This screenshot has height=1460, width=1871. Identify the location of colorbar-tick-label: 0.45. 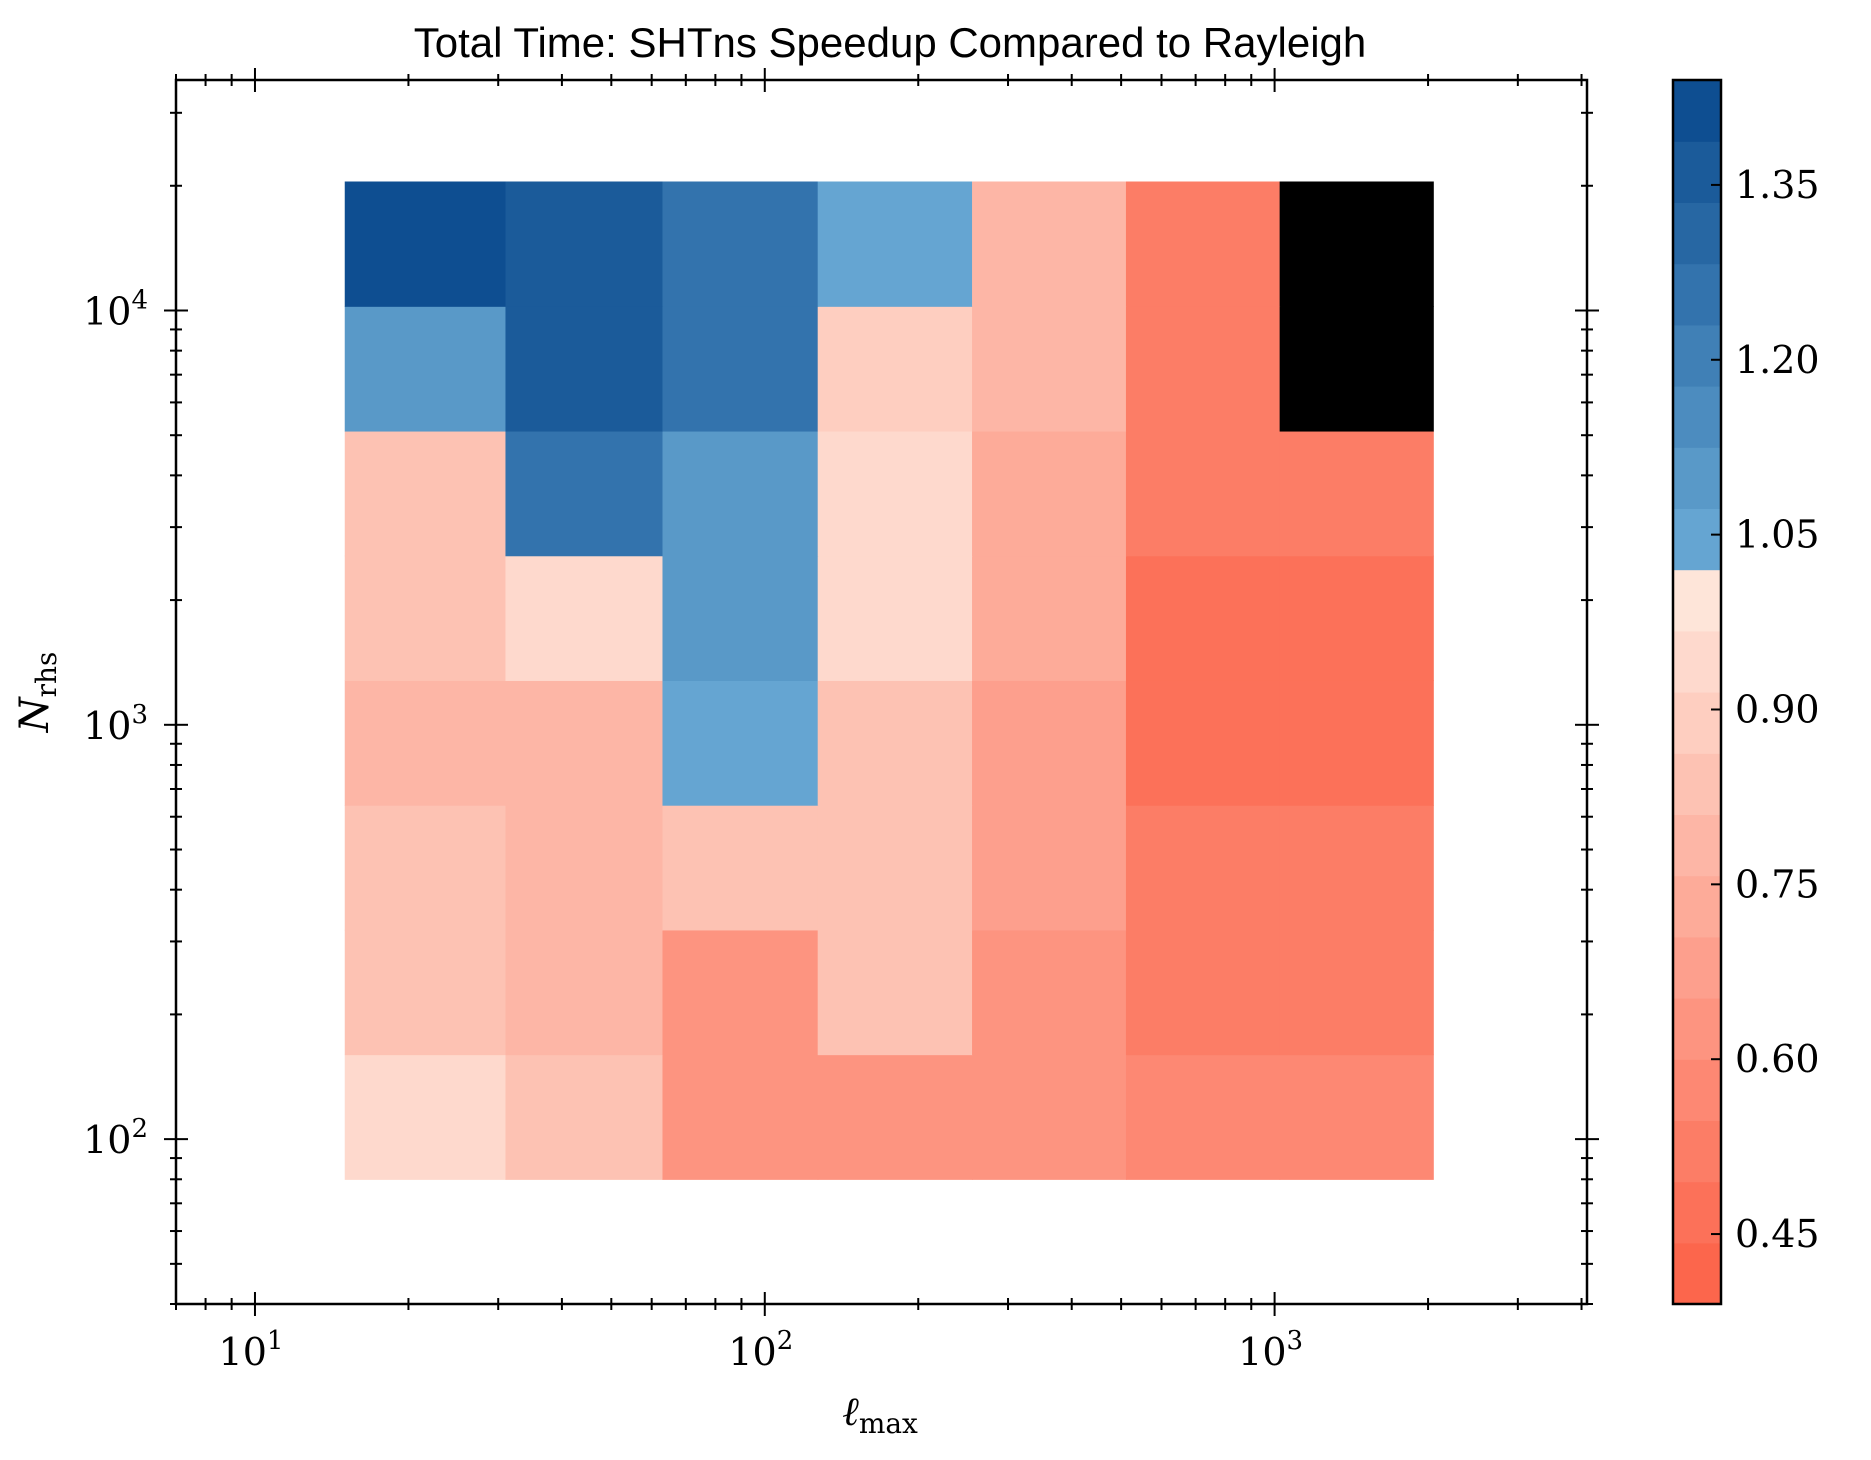
(1777, 1234).